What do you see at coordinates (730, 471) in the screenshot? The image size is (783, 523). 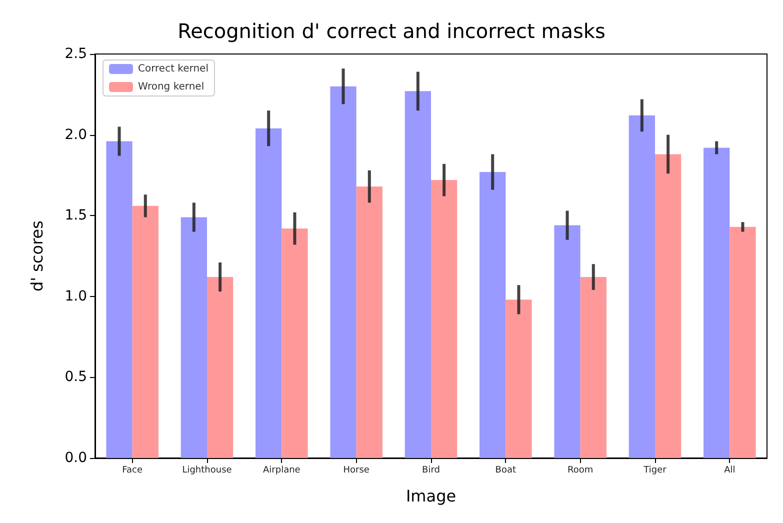 I see `x-tick-label: All` at bounding box center [730, 471].